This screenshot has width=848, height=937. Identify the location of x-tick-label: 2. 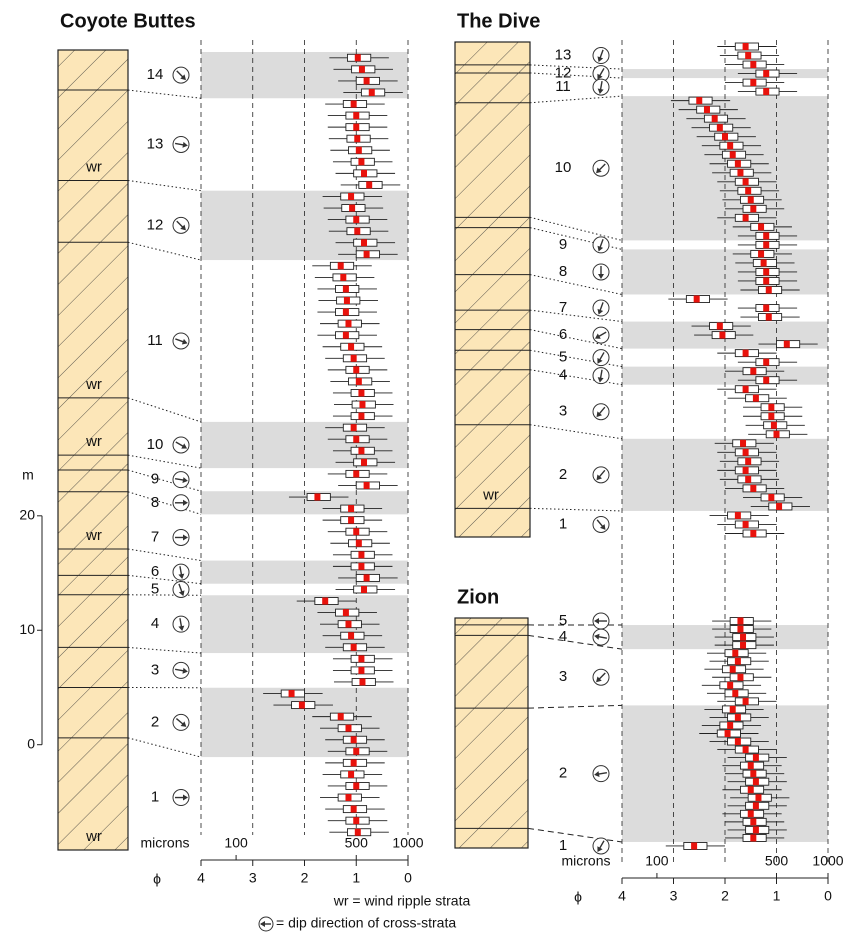
(725, 896).